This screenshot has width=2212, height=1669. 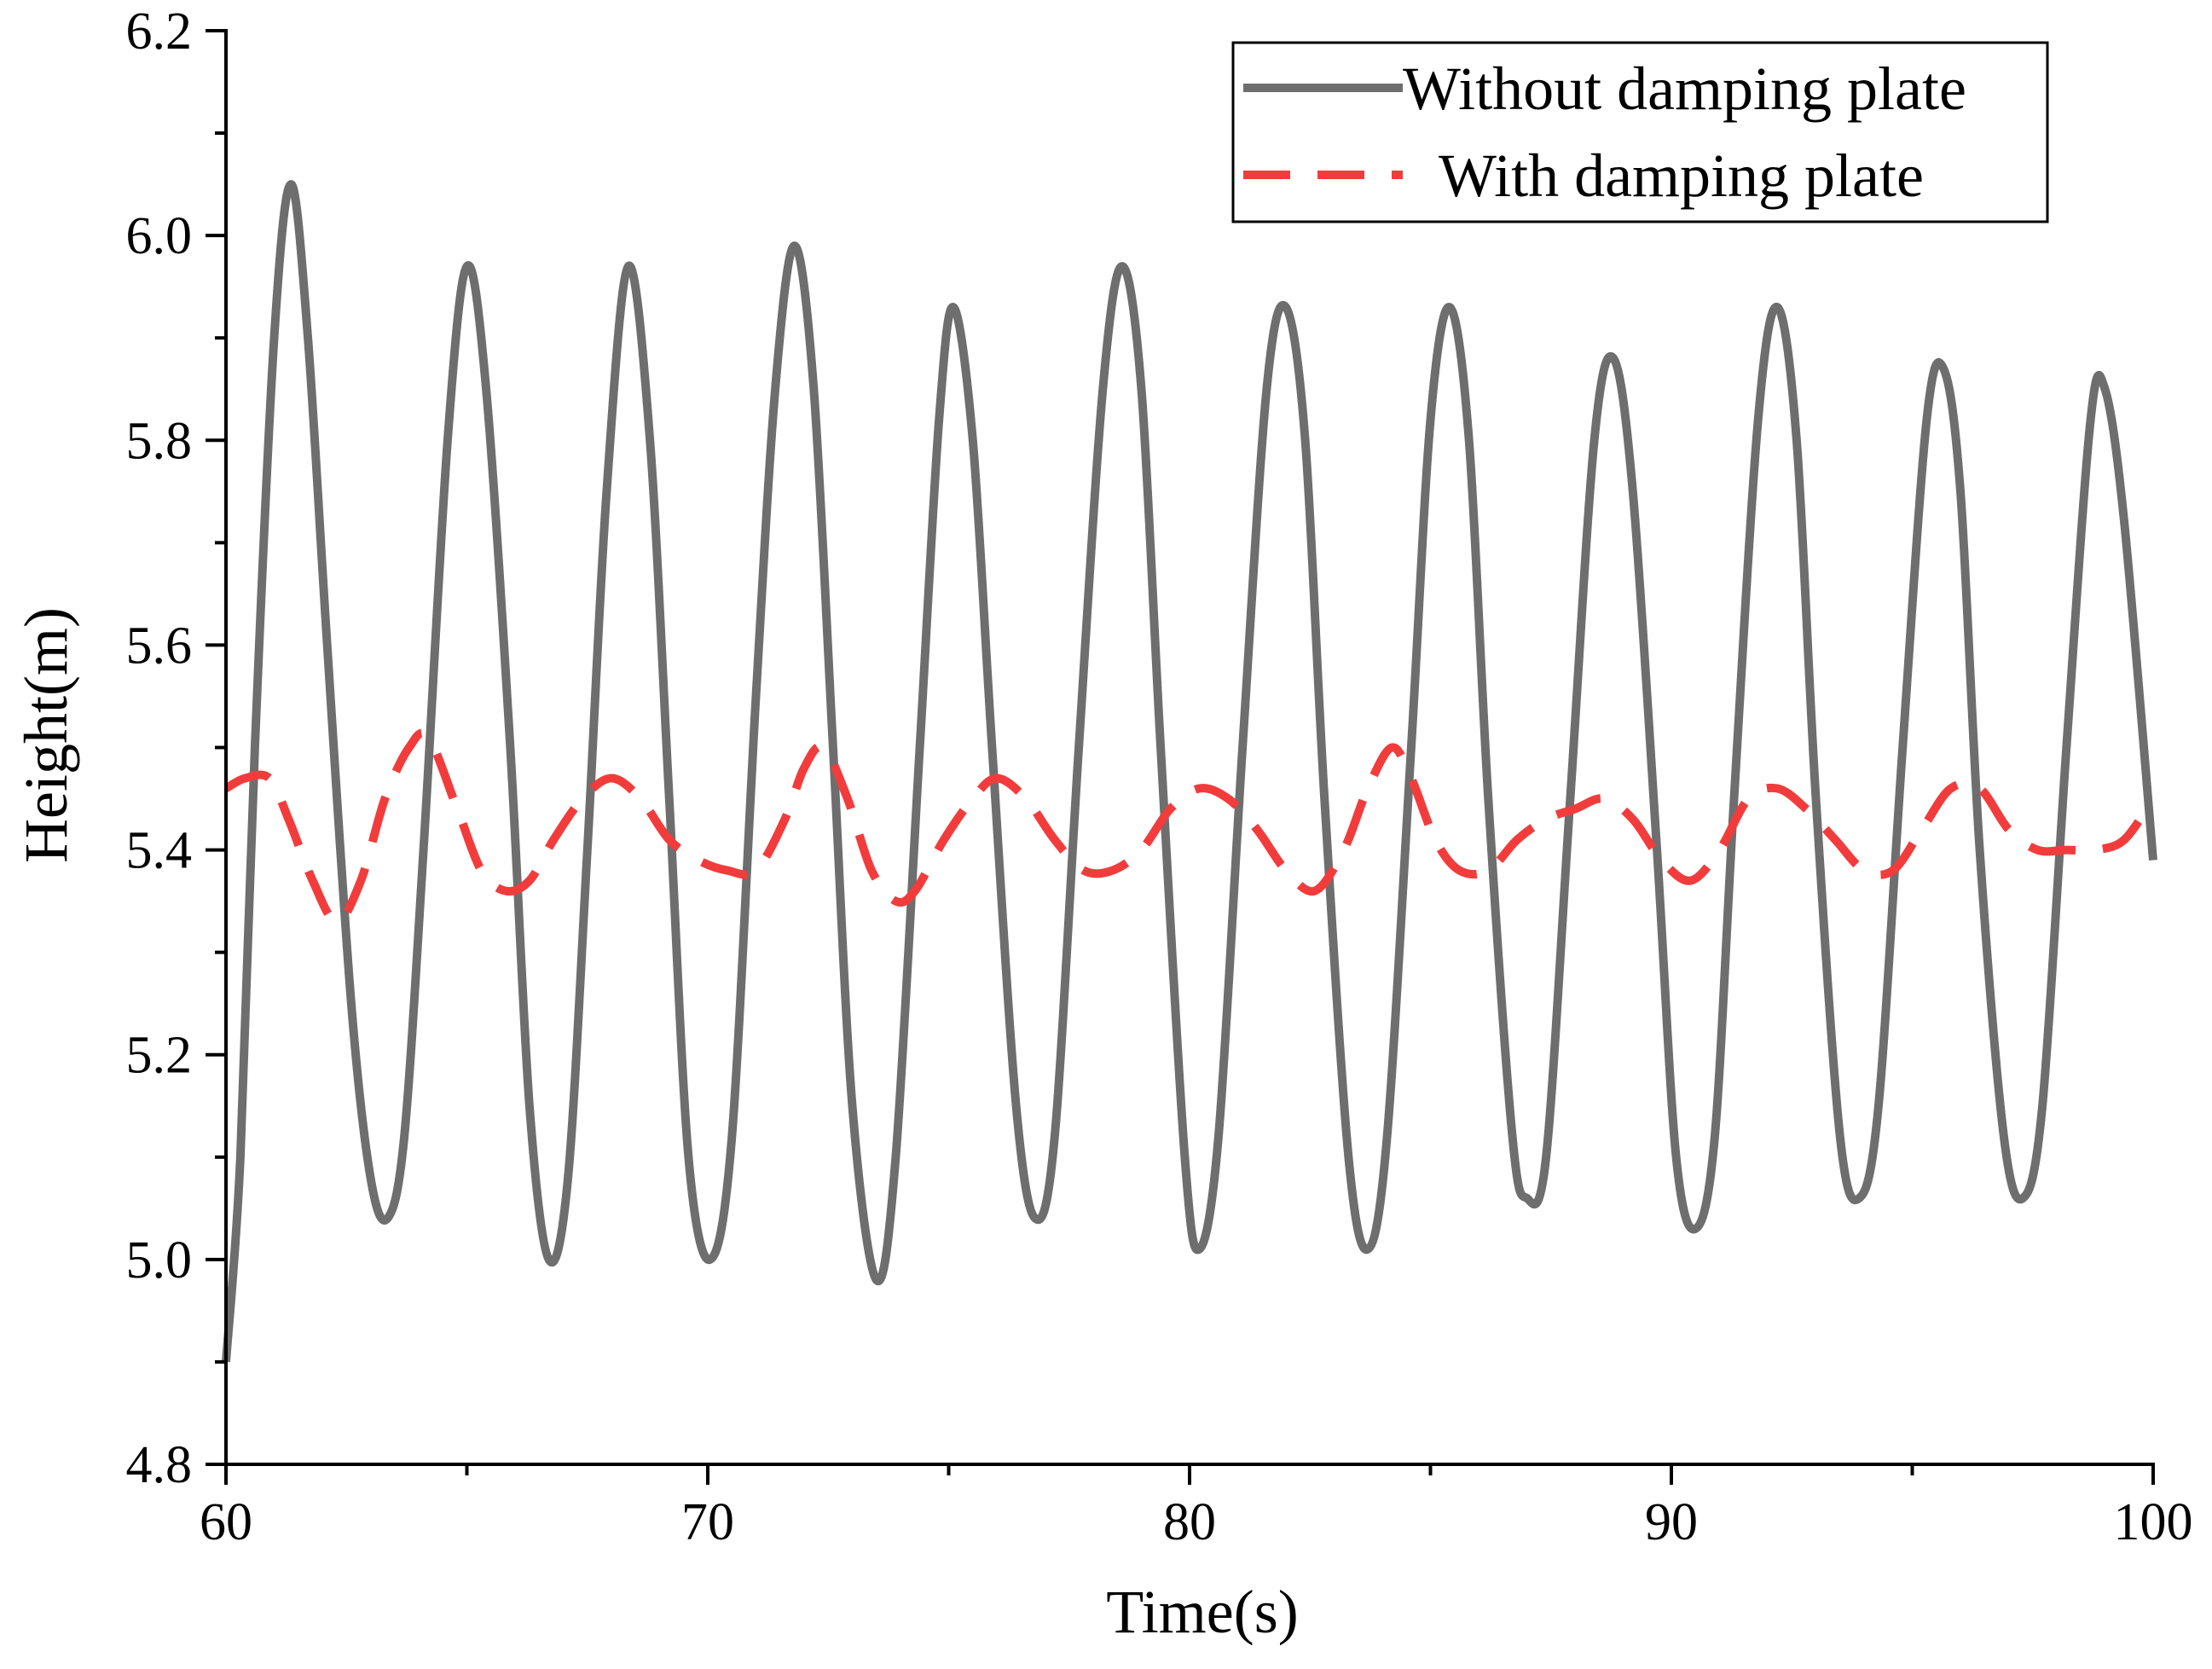 I want to click on y-tick-label: 6.0, so click(x=159, y=236).